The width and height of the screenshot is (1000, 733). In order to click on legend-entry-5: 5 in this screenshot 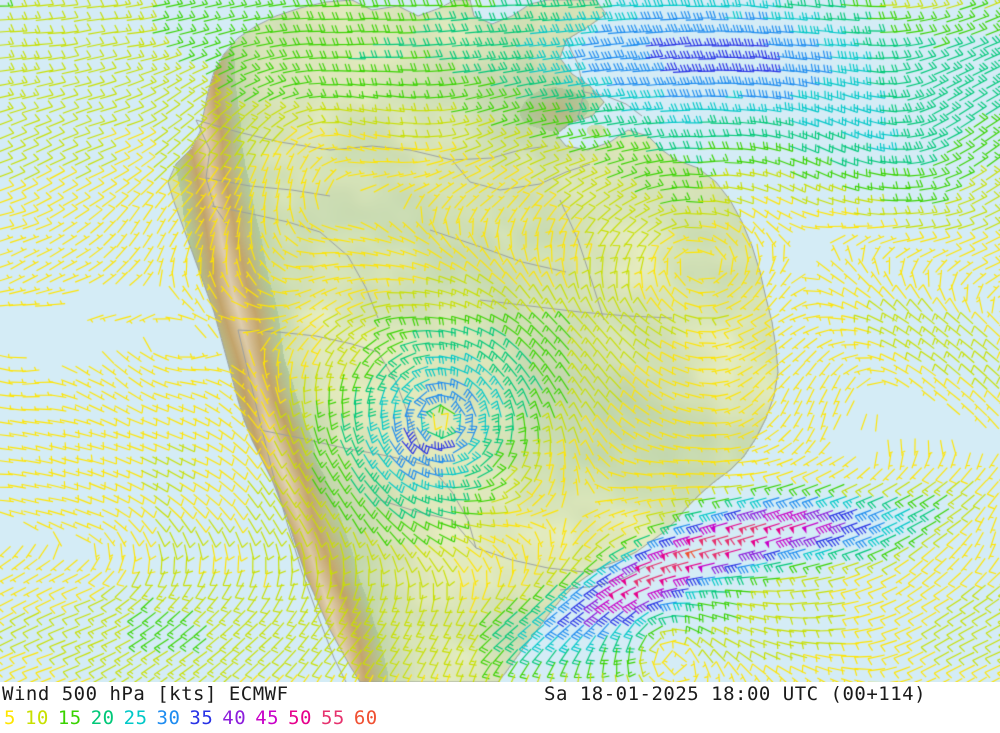, I will do `click(10, 718)`.